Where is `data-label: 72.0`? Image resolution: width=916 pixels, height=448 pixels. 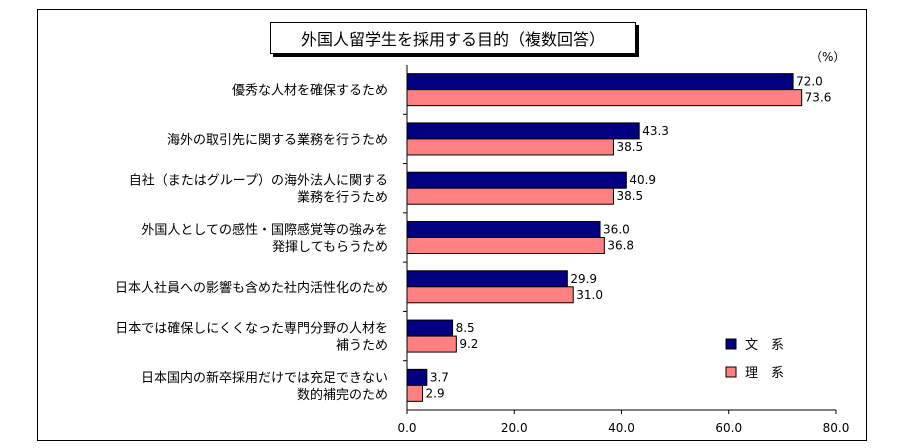 data-label: 72.0 is located at coordinates (809, 82).